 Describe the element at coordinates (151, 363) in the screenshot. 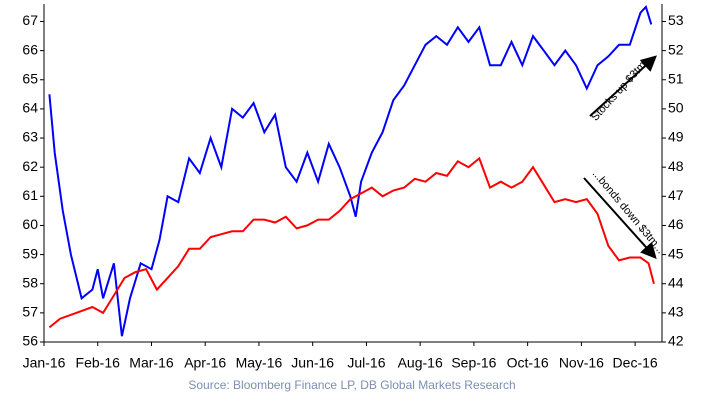

I see `x-tick-label: Mar-16` at that location.